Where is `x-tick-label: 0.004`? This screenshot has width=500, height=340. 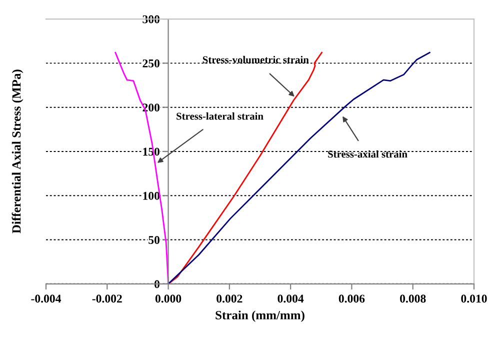
x-tick-label: 0.004 is located at coordinates (291, 298).